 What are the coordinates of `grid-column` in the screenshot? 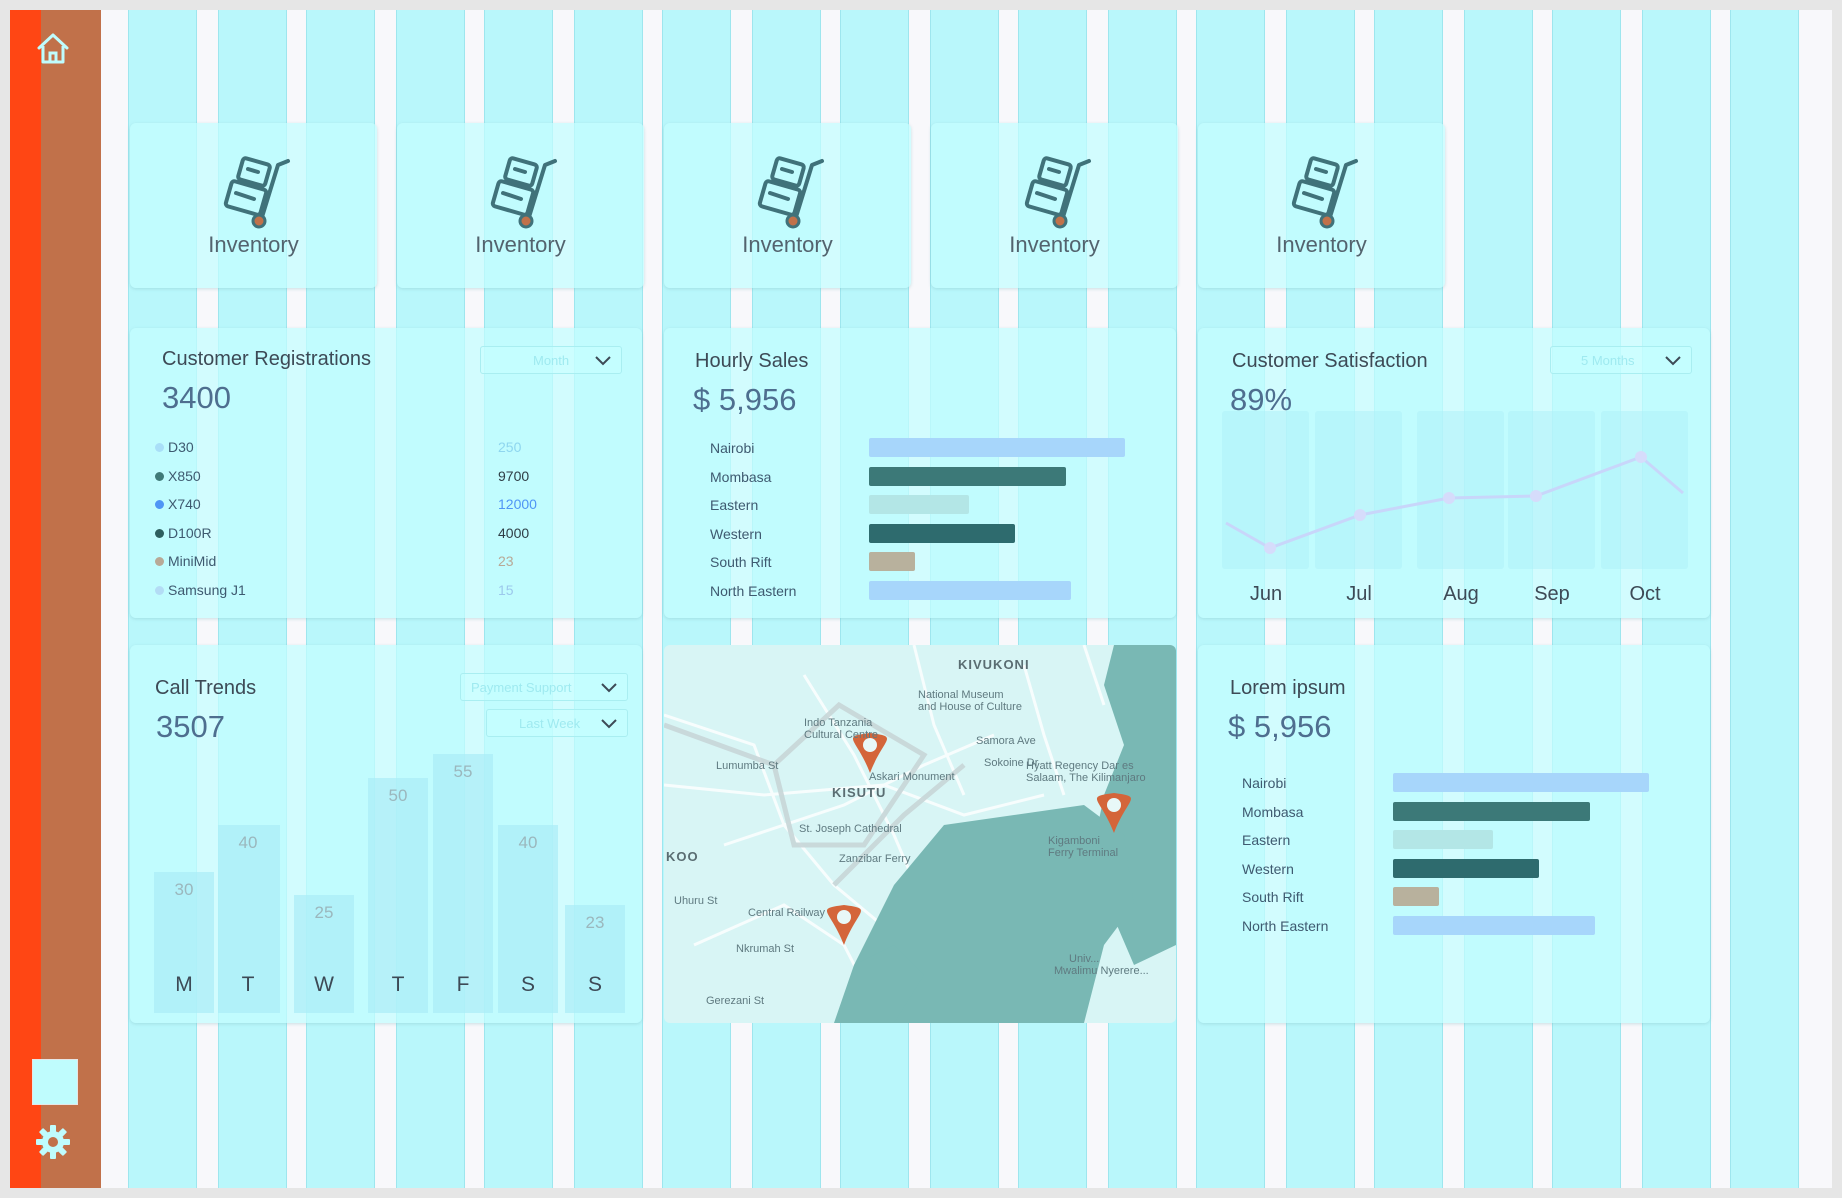 It's located at (1764, 599).